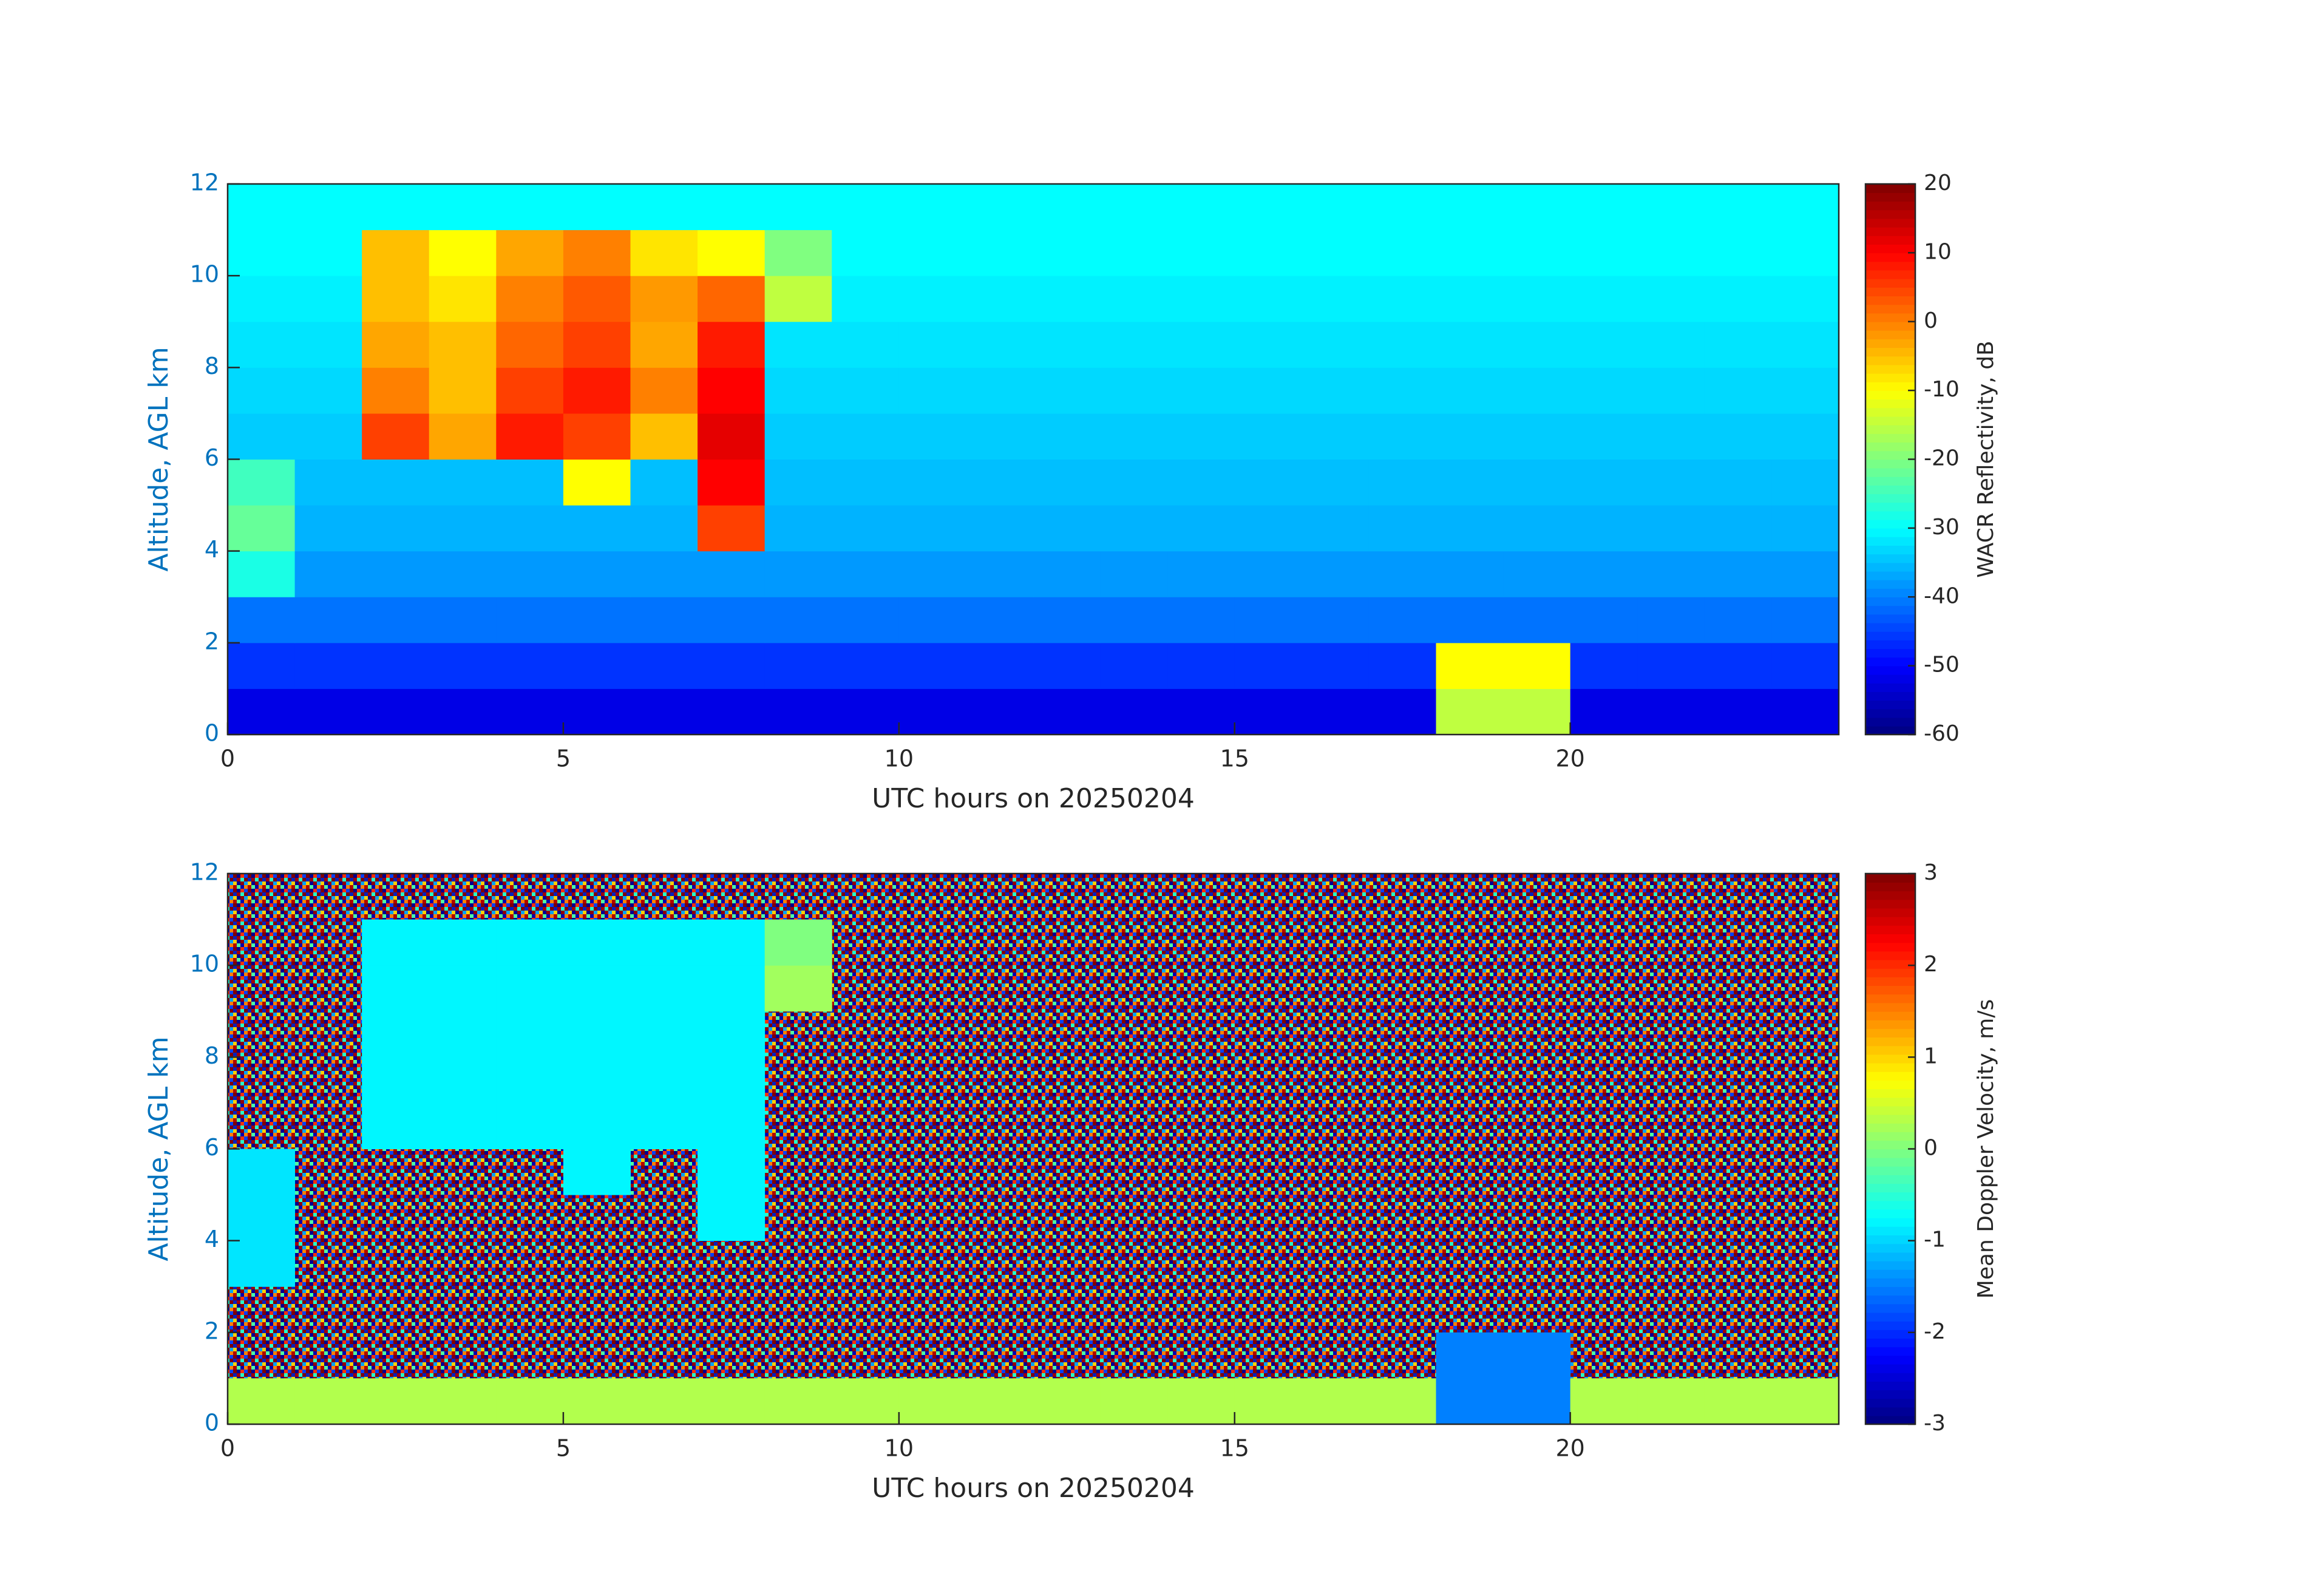 The height and width of the screenshot is (1596, 2322). I want to click on x-tick-label: 5, so click(563, 758).